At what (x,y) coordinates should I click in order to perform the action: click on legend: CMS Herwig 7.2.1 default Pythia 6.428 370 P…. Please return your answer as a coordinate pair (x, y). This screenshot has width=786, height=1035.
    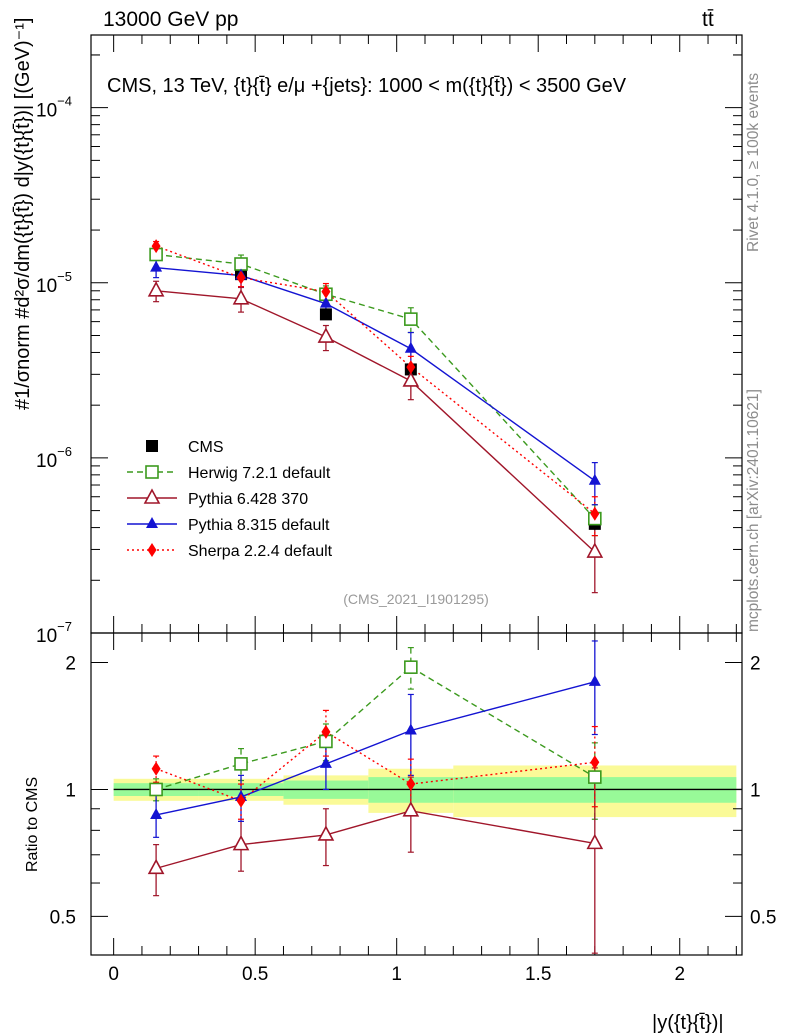
    Looking at the image, I should click on (230, 499).